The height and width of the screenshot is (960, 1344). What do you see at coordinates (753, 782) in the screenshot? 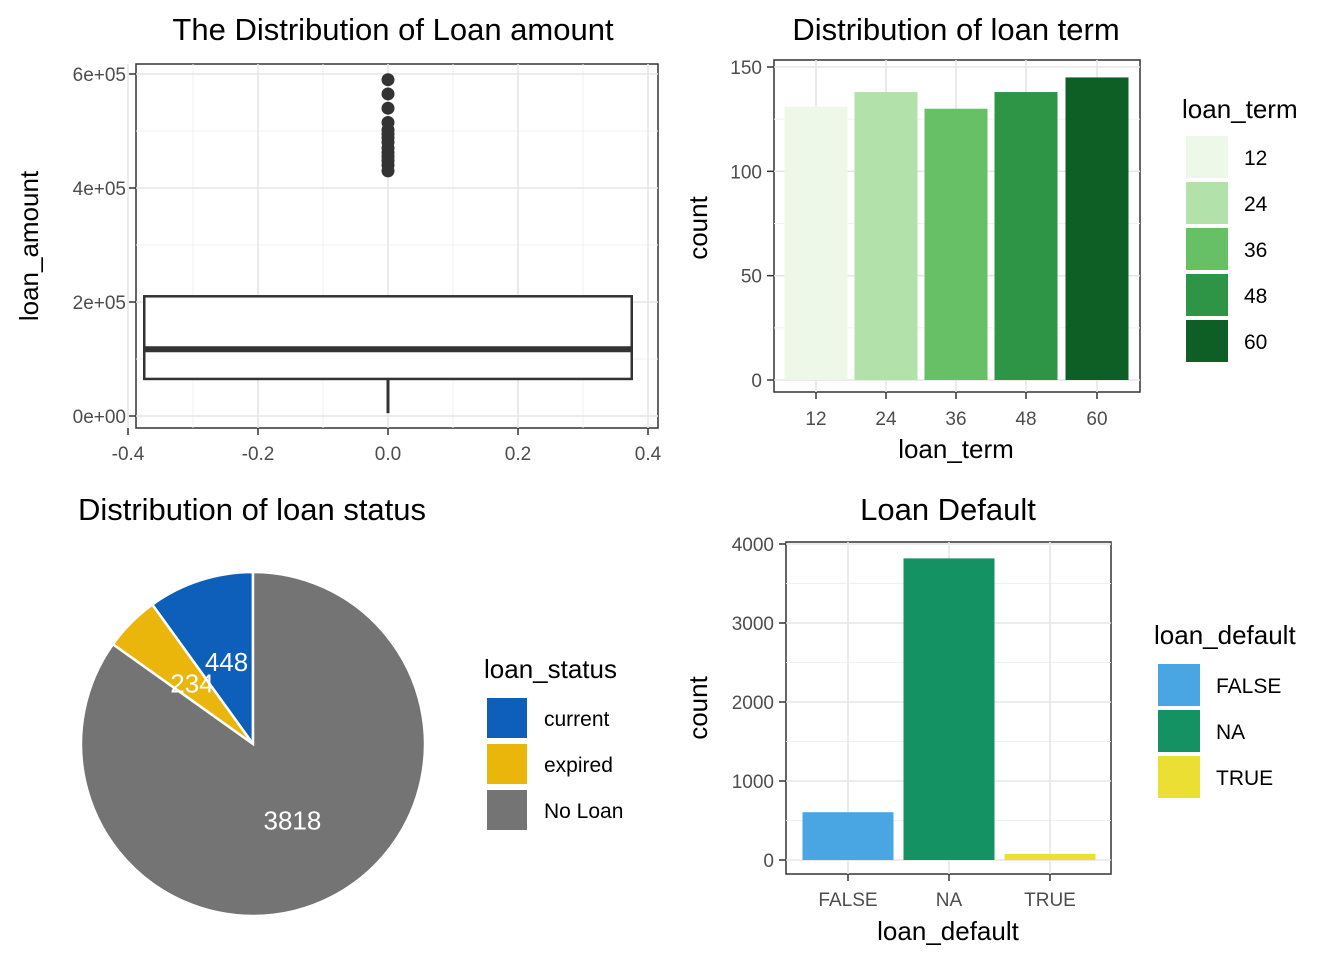
I see `y-tick-label: 1000` at bounding box center [753, 782].